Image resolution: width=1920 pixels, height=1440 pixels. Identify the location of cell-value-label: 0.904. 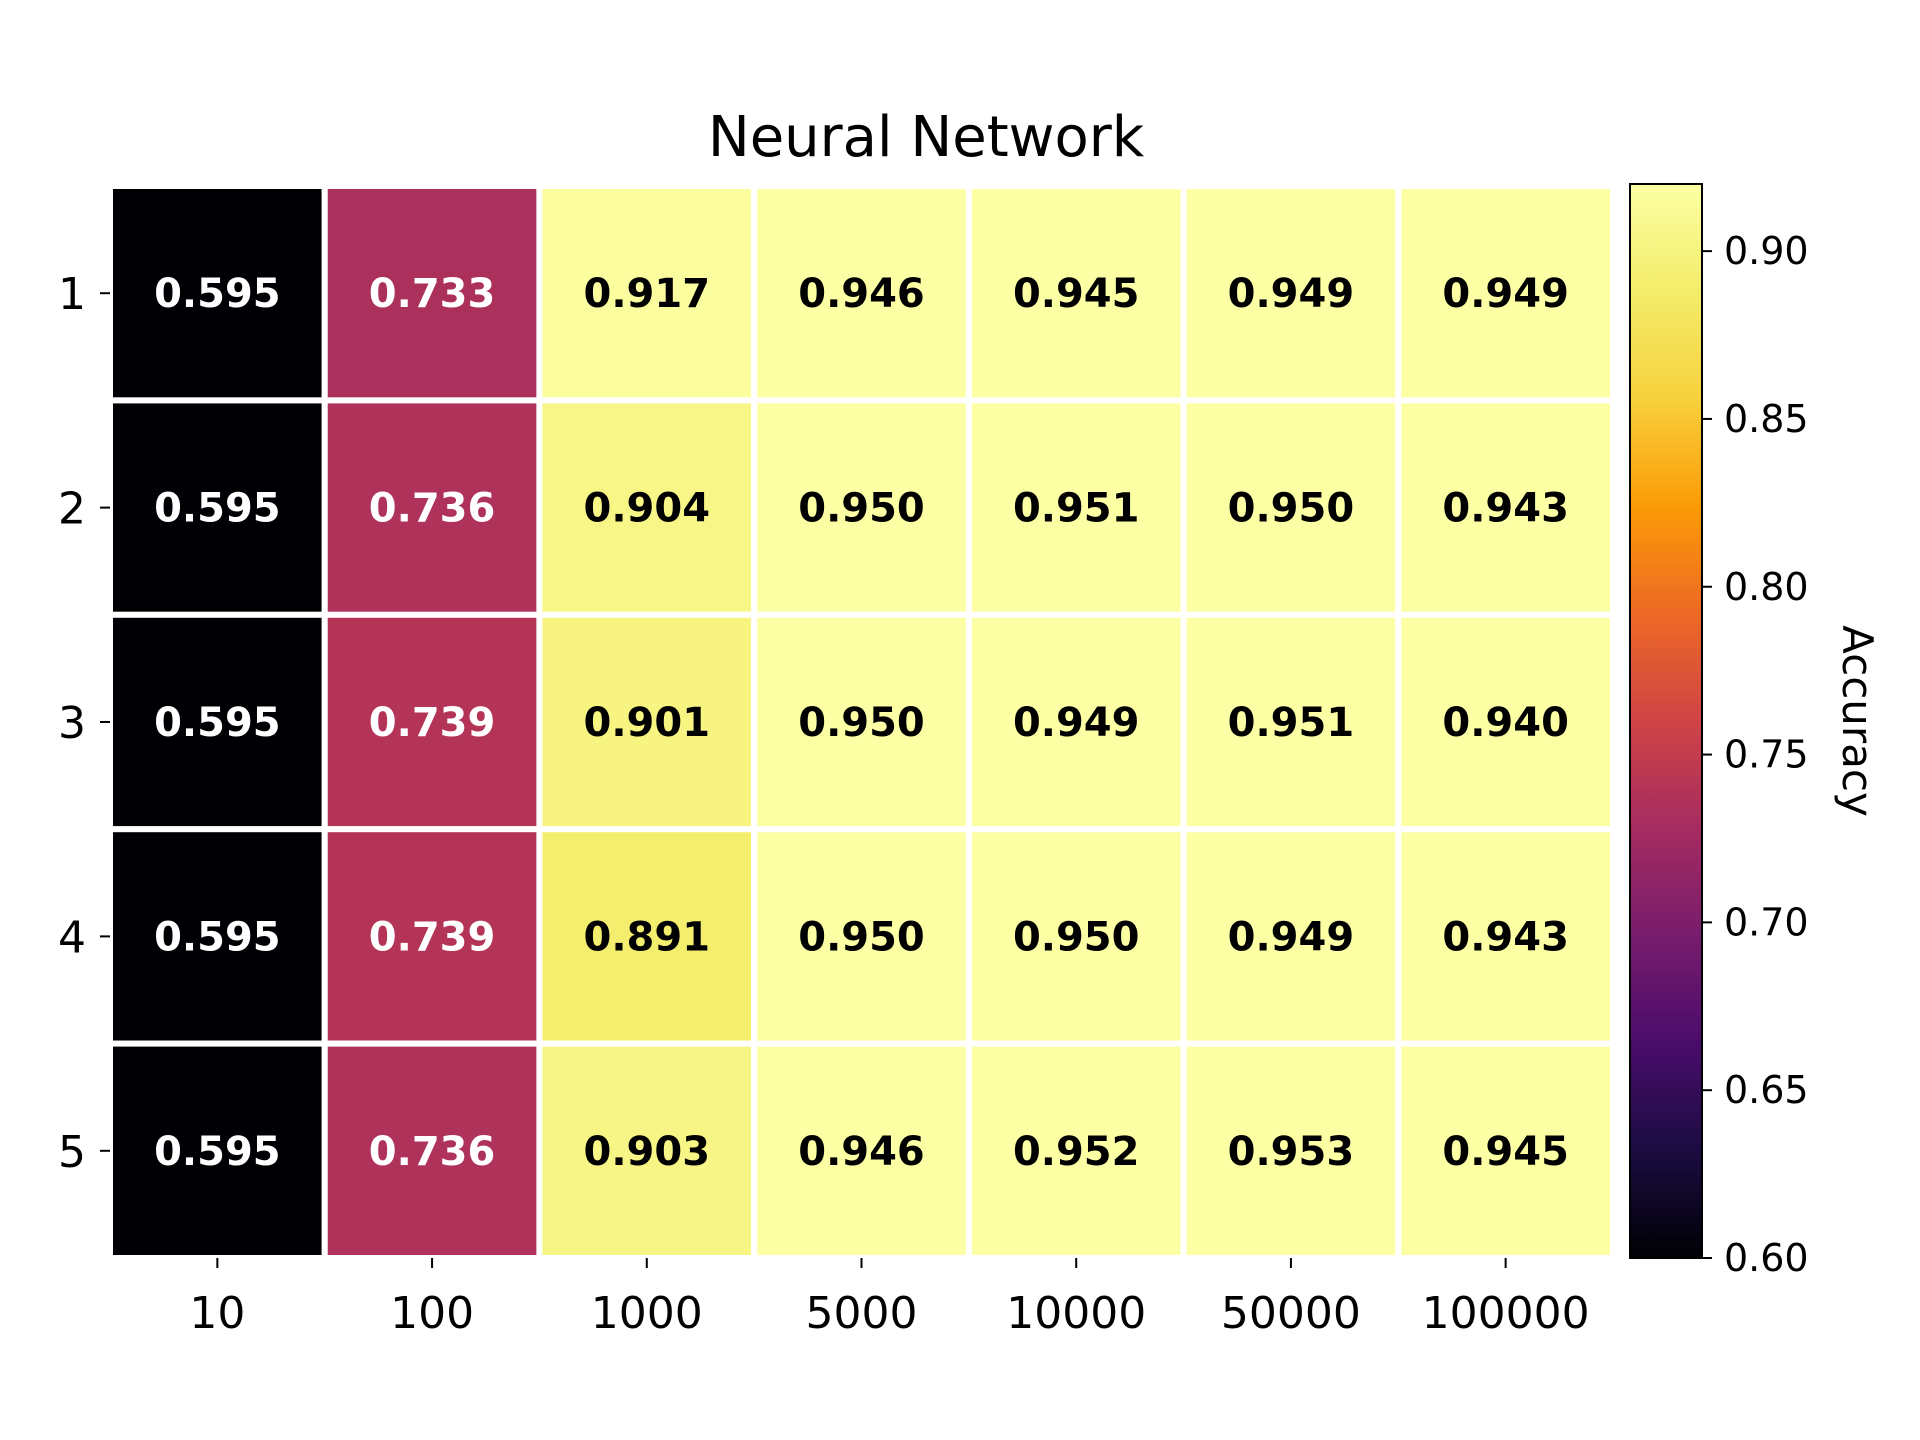
(647, 509).